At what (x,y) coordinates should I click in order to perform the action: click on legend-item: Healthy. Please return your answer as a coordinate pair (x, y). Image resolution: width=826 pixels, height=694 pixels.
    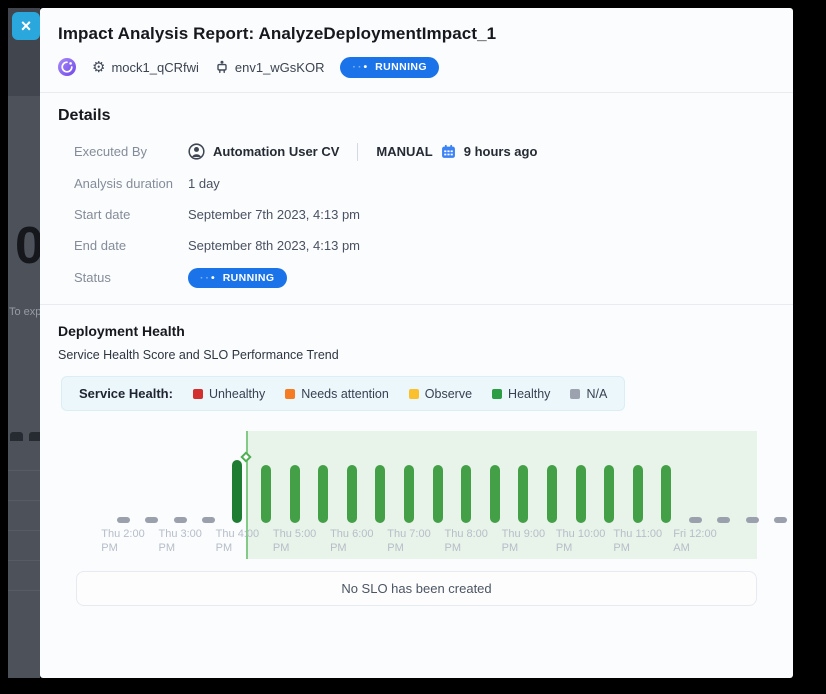
    Looking at the image, I should click on (521, 394).